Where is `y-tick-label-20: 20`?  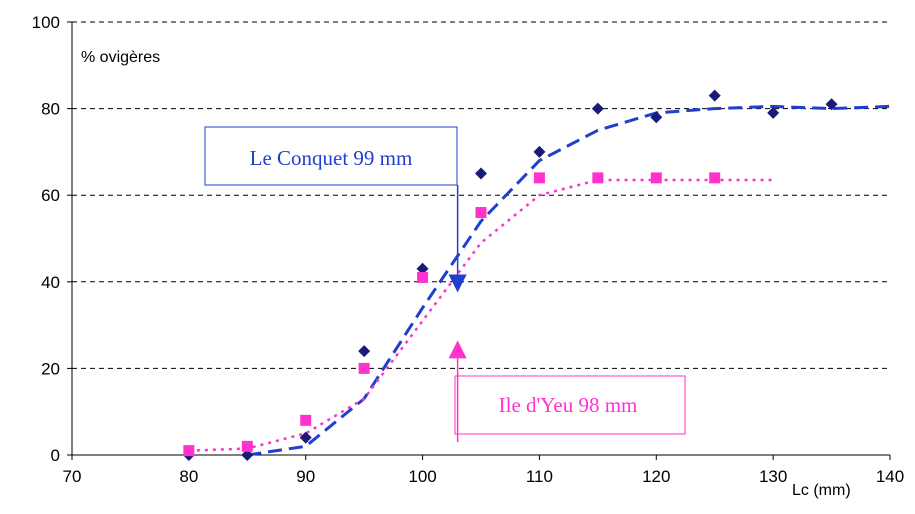 y-tick-label-20: 20 is located at coordinates (50, 368).